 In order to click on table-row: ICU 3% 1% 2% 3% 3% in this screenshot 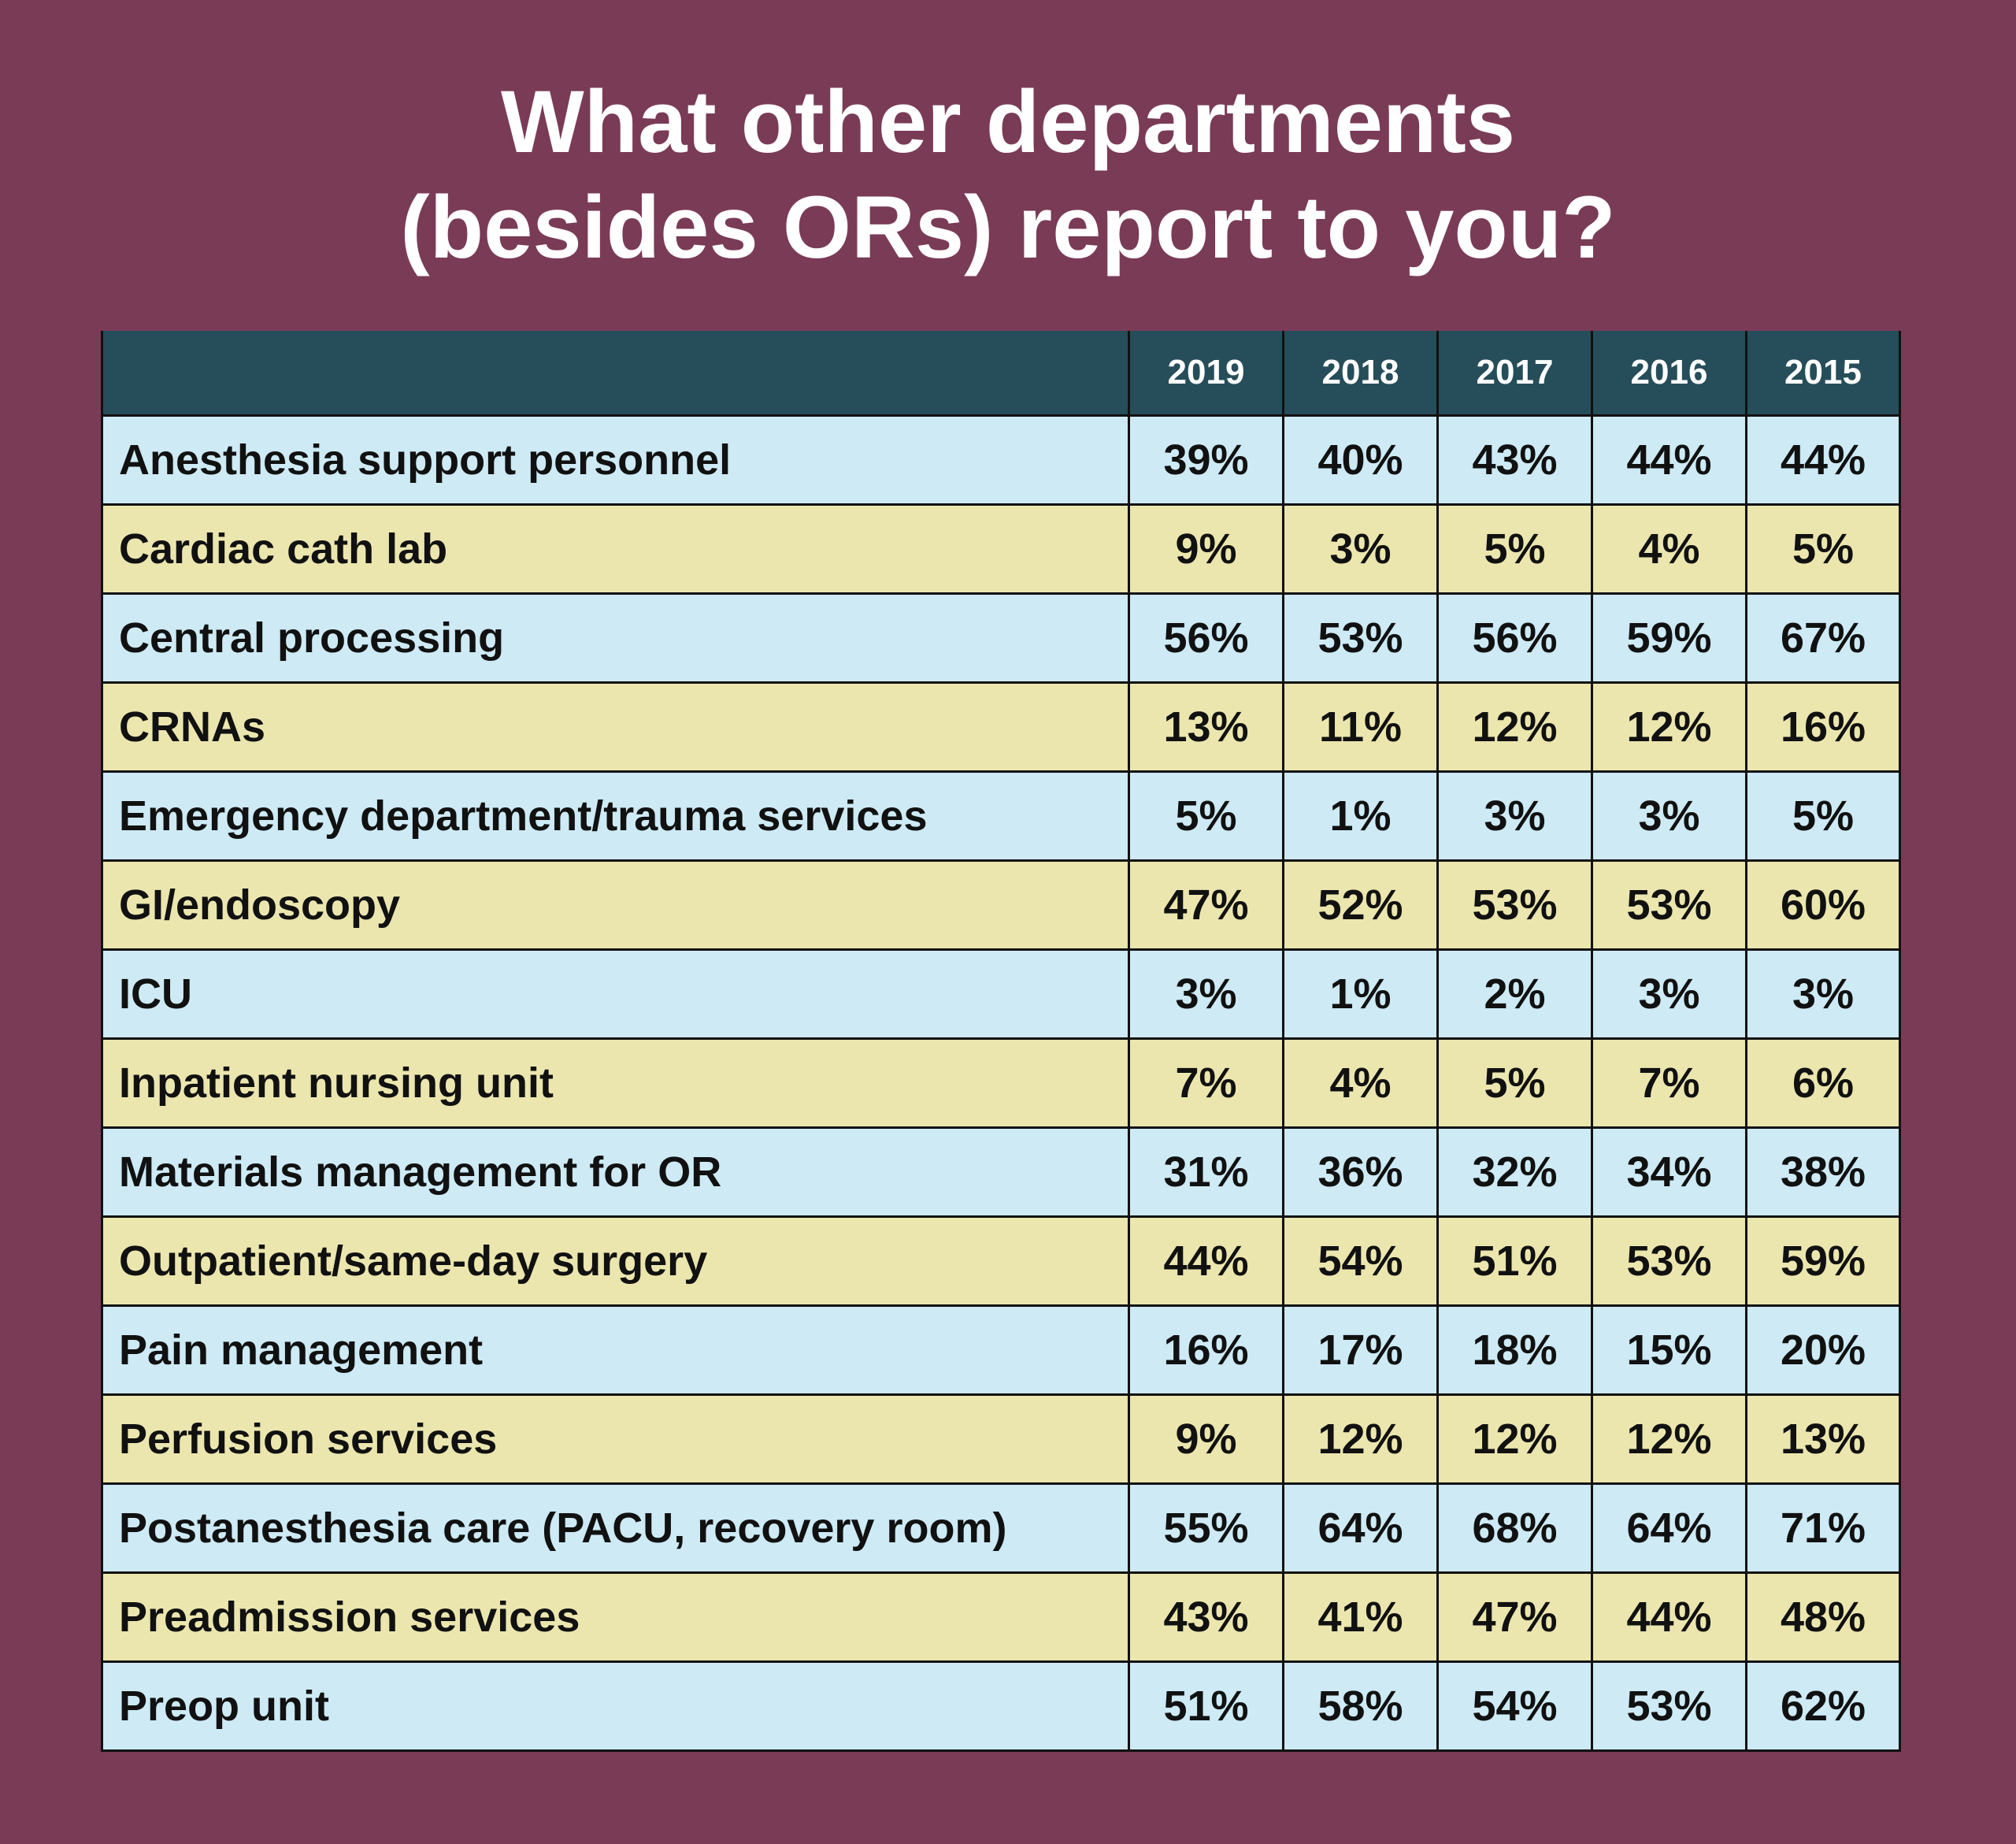, I will do `click(1001, 994)`.